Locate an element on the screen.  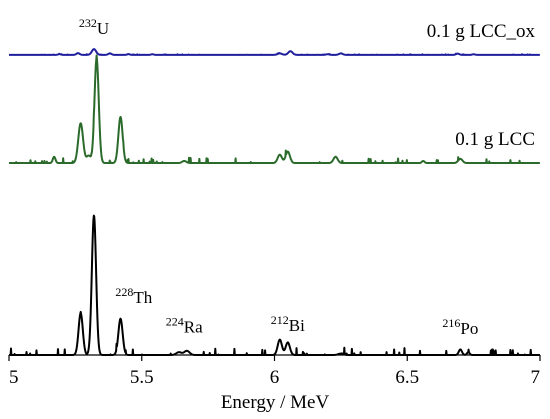
x-axis: 5 5.5 6 6.5 7 is located at coordinates (274, 371).